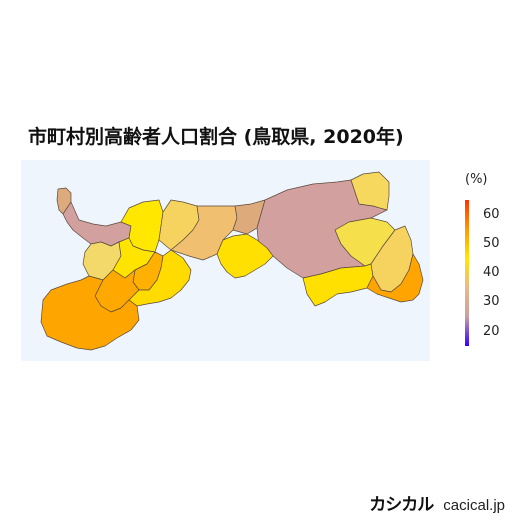 This screenshot has width=525, height=525. I want to click on legend-colorbar, so click(467, 273).